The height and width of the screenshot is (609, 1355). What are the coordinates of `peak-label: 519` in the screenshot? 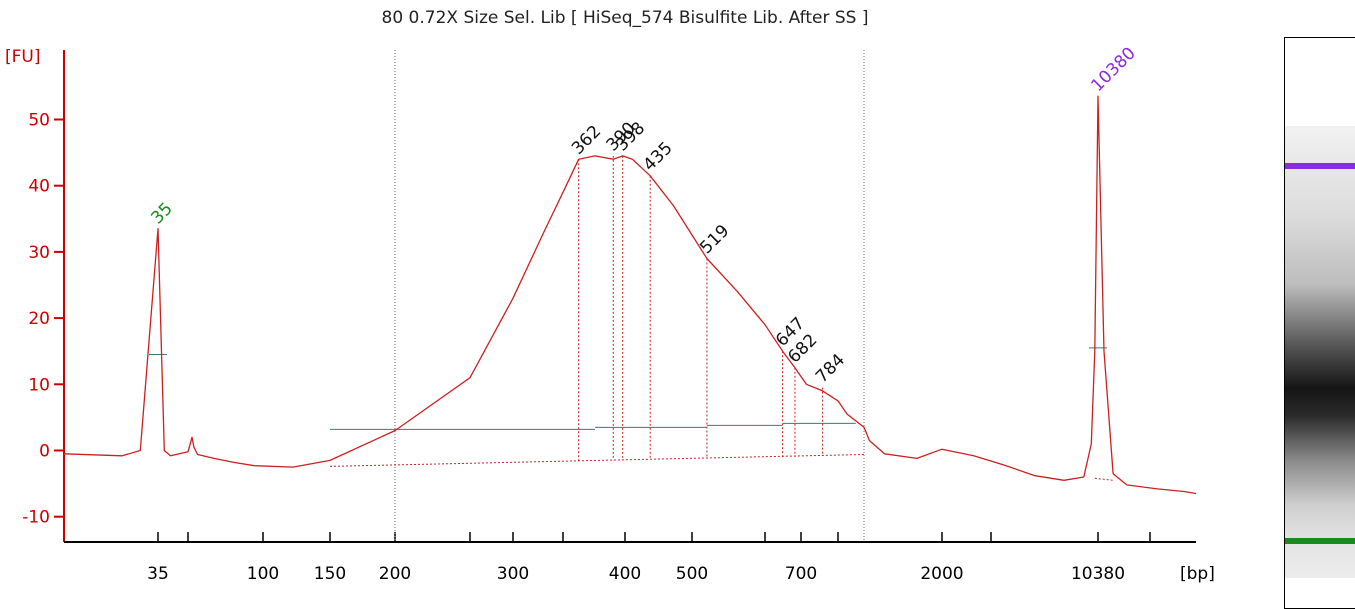 It's located at (714, 239).